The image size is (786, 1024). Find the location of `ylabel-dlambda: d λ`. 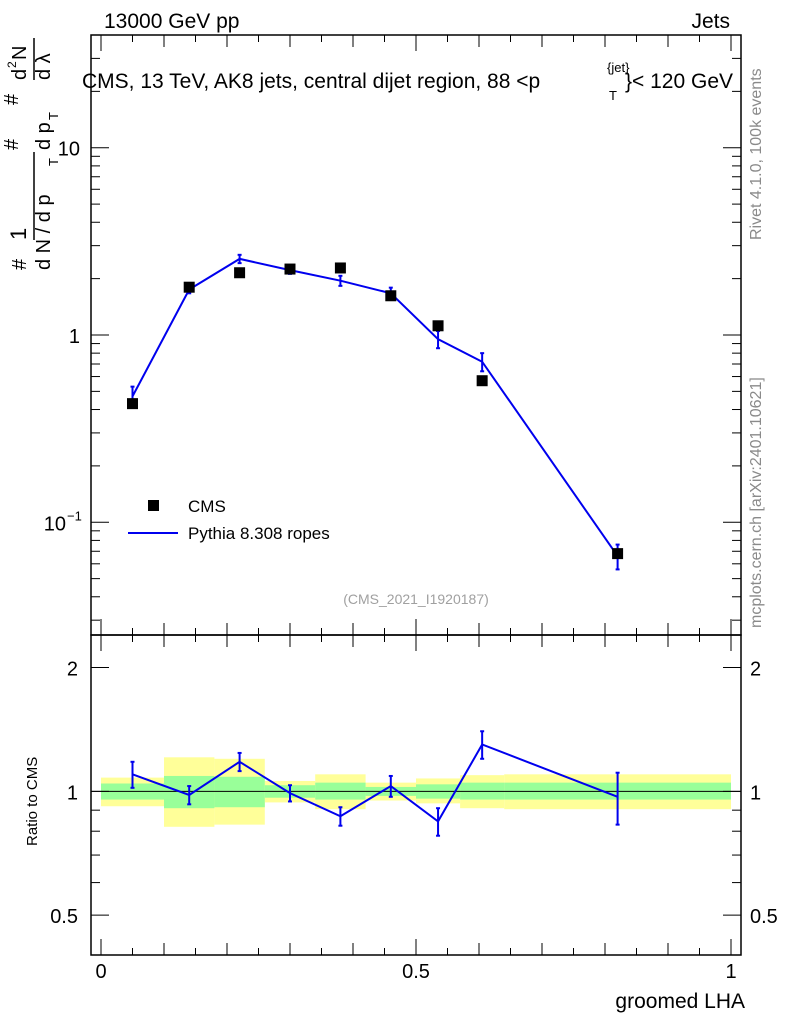

ylabel-dlambda: d λ is located at coordinates (44, 66).